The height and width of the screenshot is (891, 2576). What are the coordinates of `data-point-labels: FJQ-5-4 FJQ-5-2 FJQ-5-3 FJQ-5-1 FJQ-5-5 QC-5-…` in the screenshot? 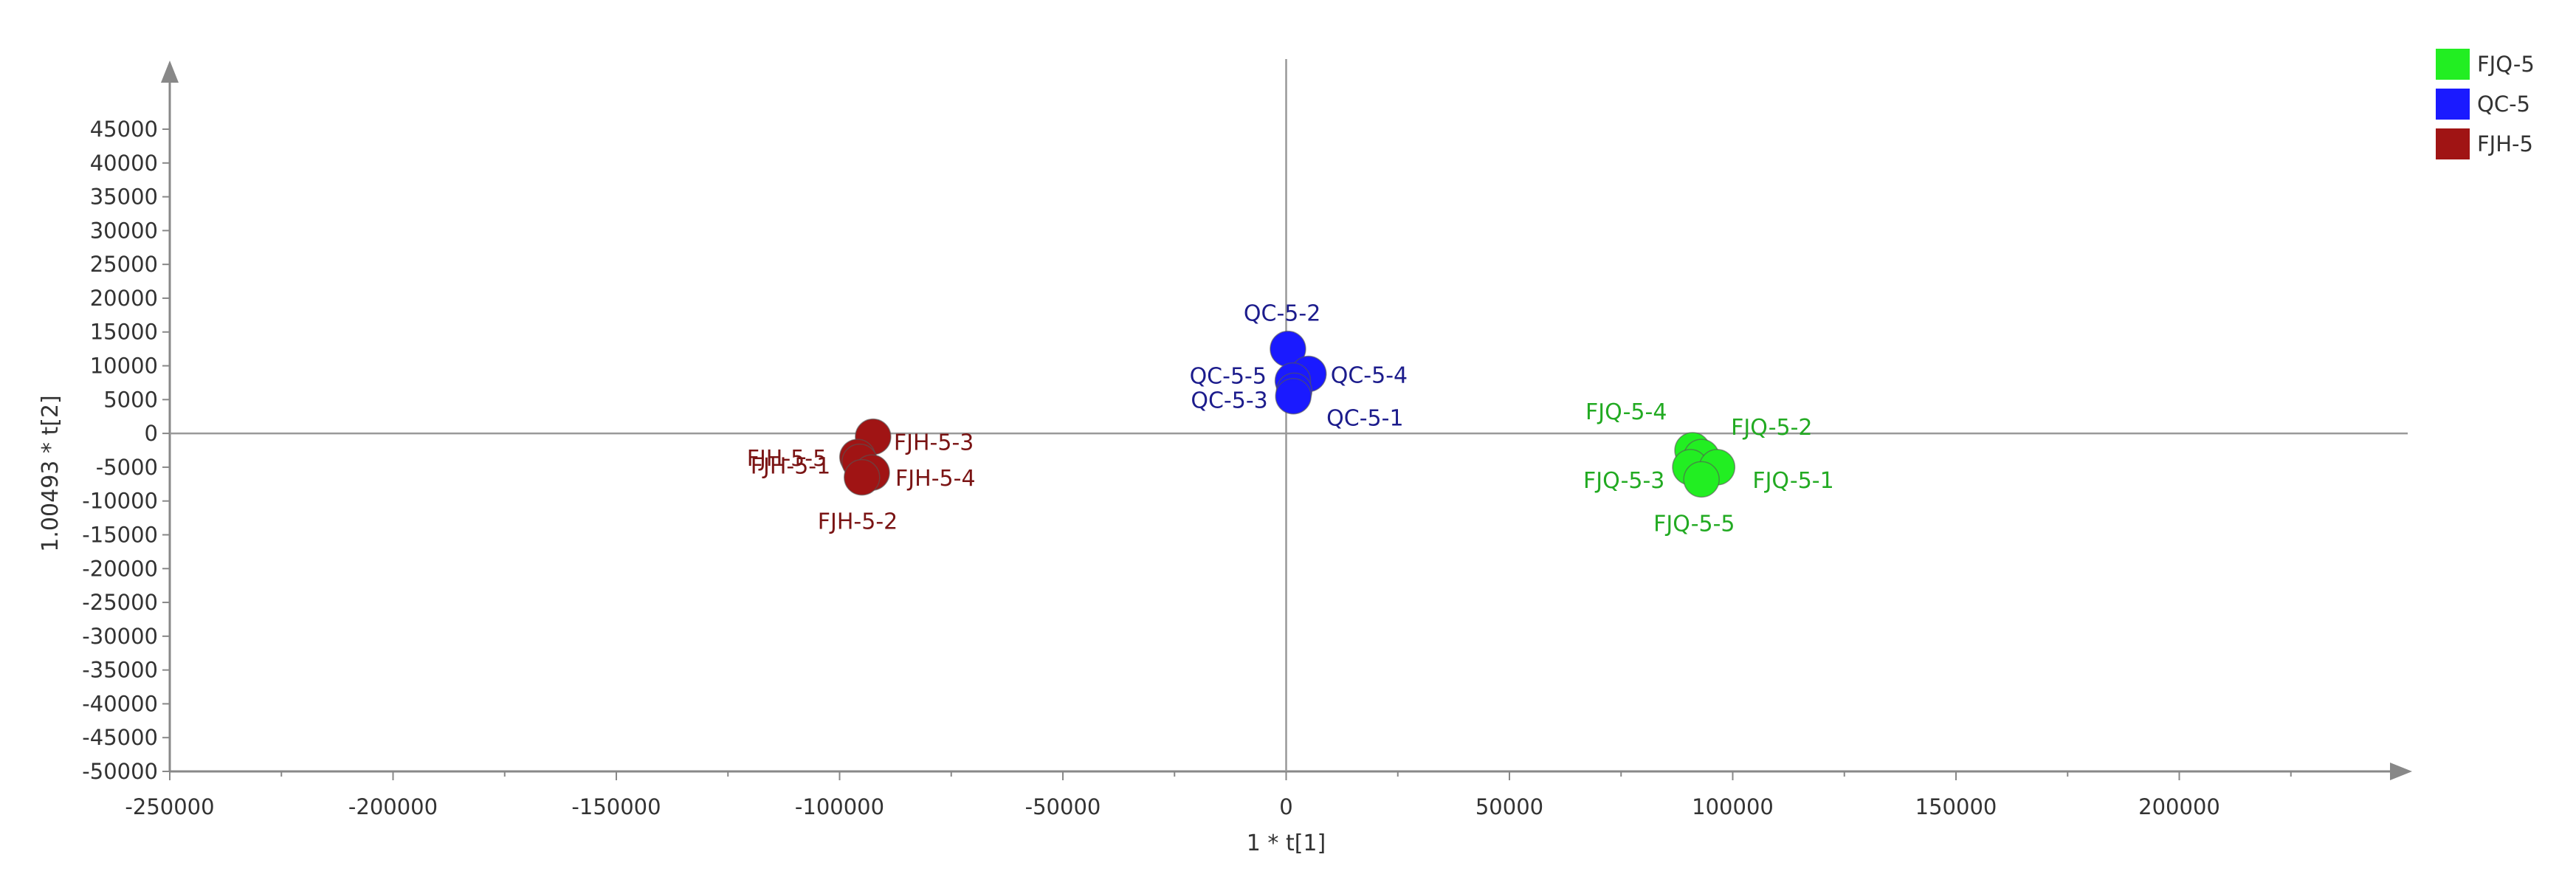 It's located at (1291, 419).